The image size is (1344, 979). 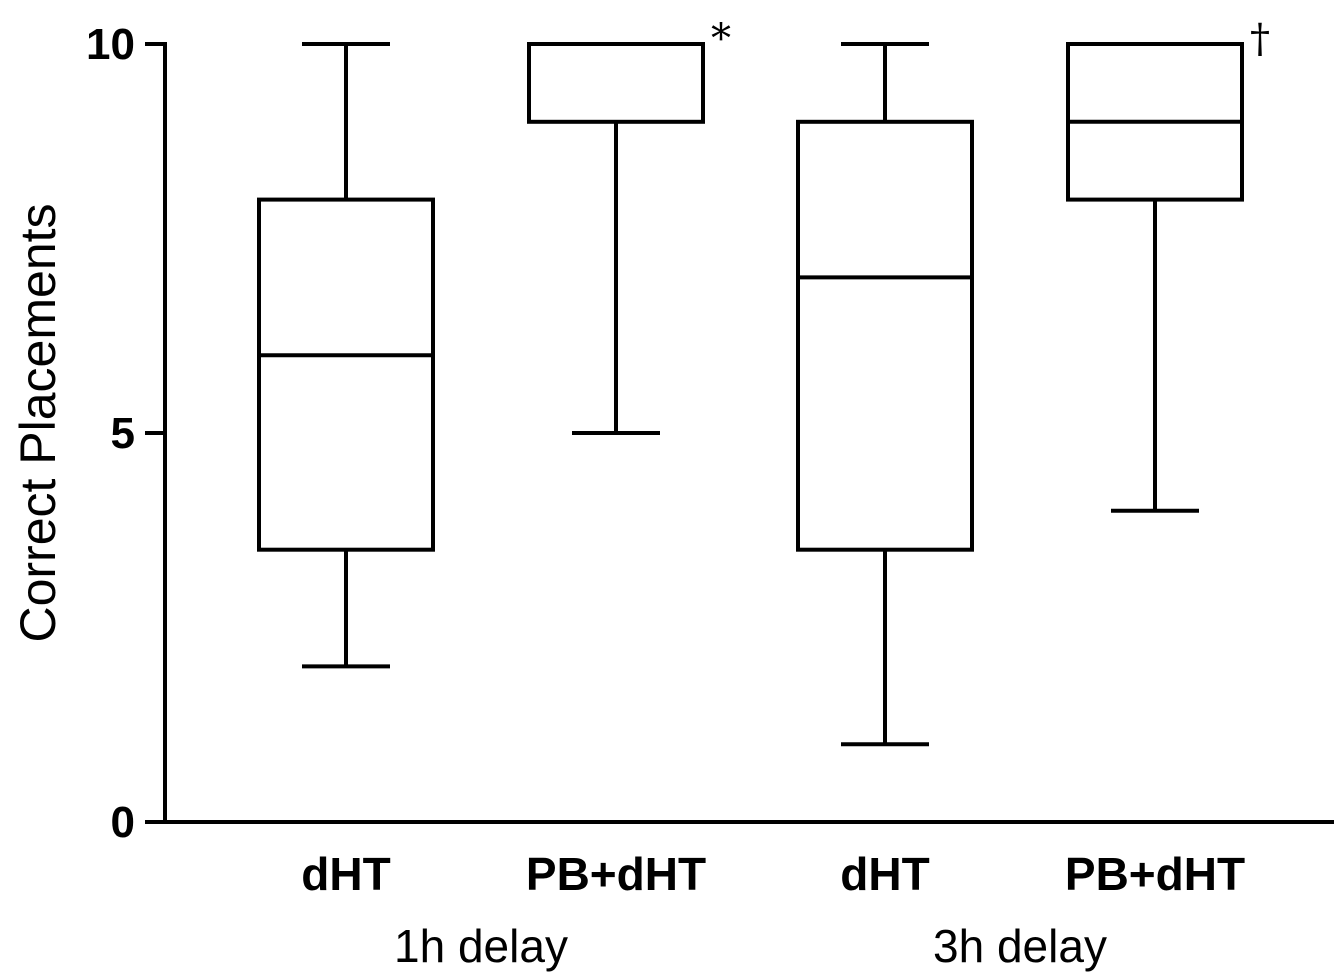 I want to click on y-tick-label: 5, so click(x=123, y=433).